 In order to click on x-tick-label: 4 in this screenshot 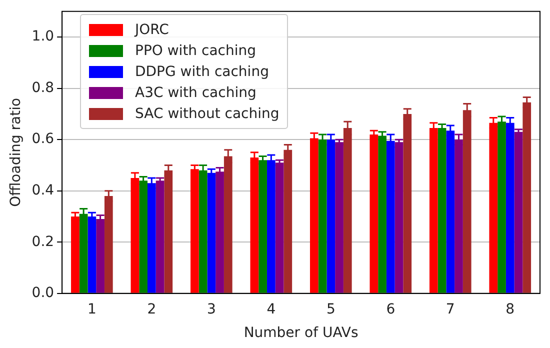, I will do `click(271, 309)`.